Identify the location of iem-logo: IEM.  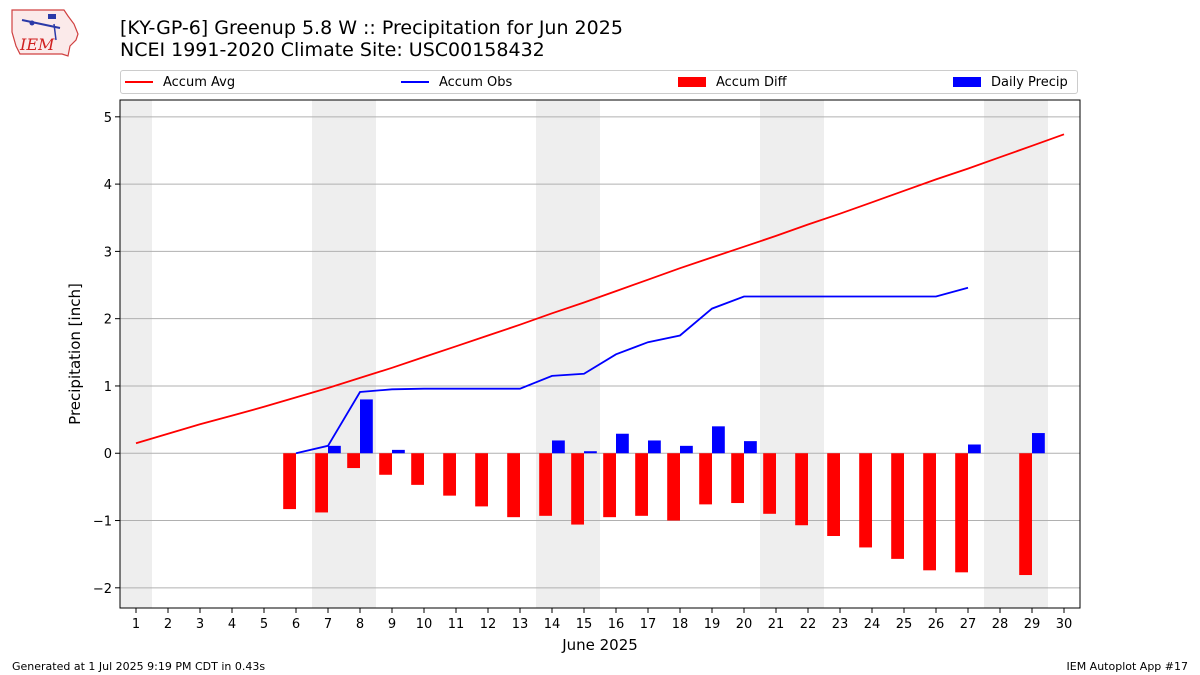
(45, 33).